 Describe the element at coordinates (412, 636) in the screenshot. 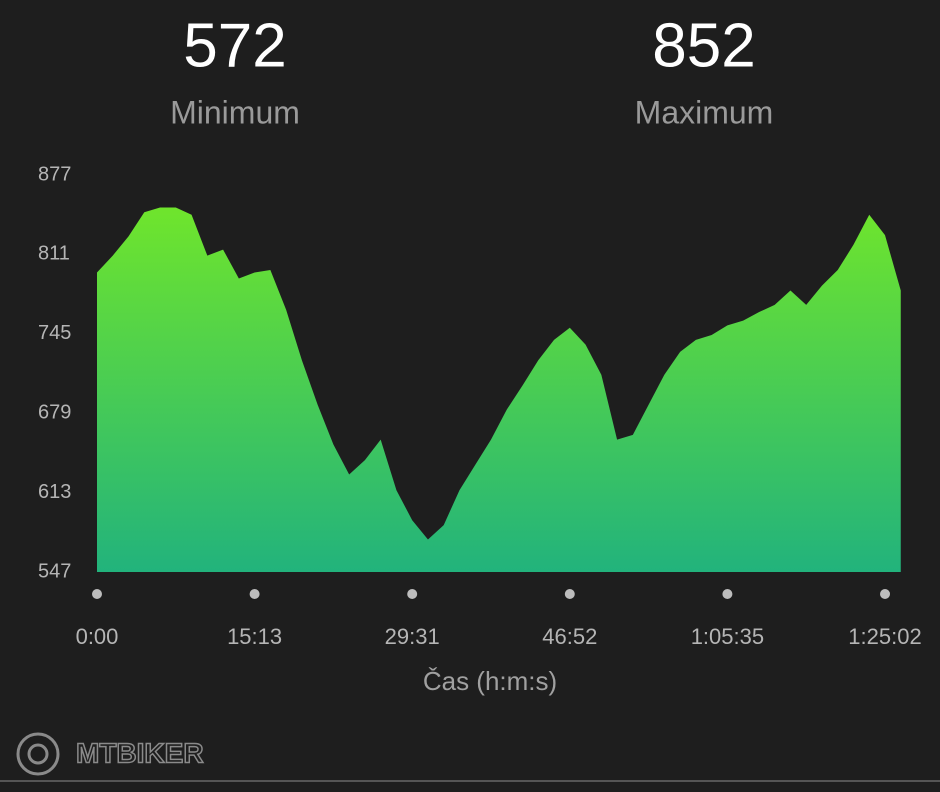

I see `x-tick-label: 29:31` at that location.